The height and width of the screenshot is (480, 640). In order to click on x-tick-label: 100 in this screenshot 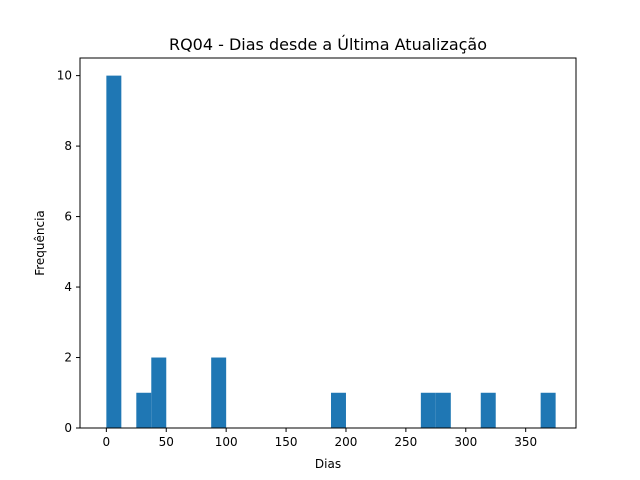, I will do `click(226, 442)`.